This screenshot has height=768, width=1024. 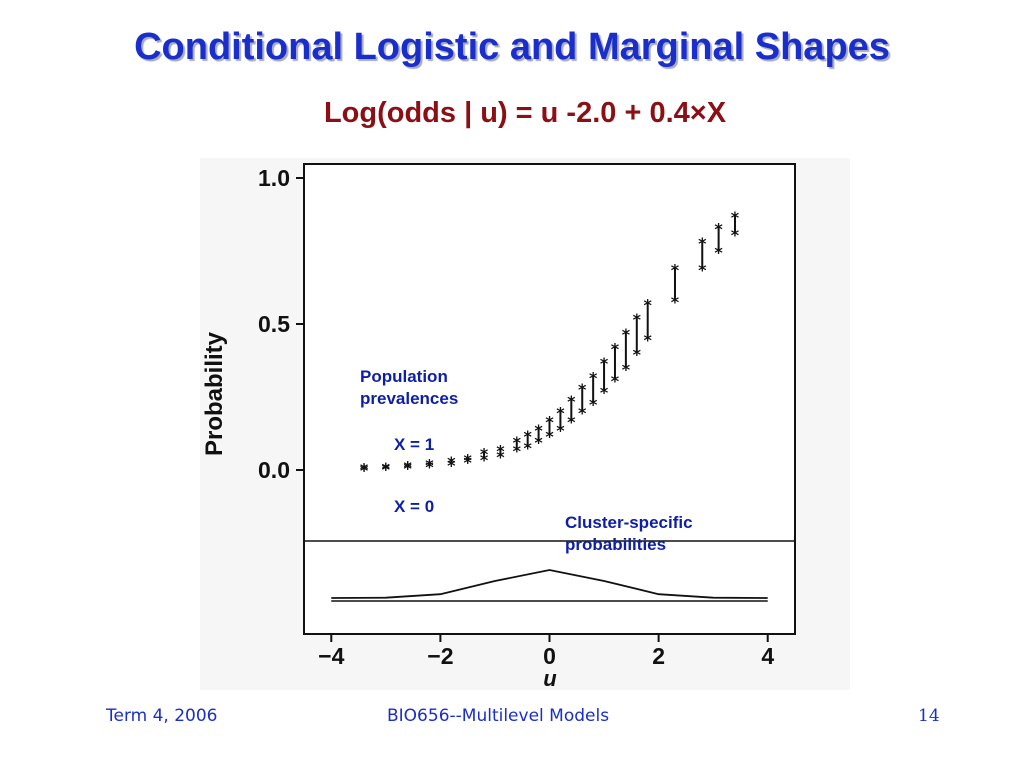 I want to click on slide-title: Conditional Logistic and Marginal Shapes, so click(x=512, y=47).